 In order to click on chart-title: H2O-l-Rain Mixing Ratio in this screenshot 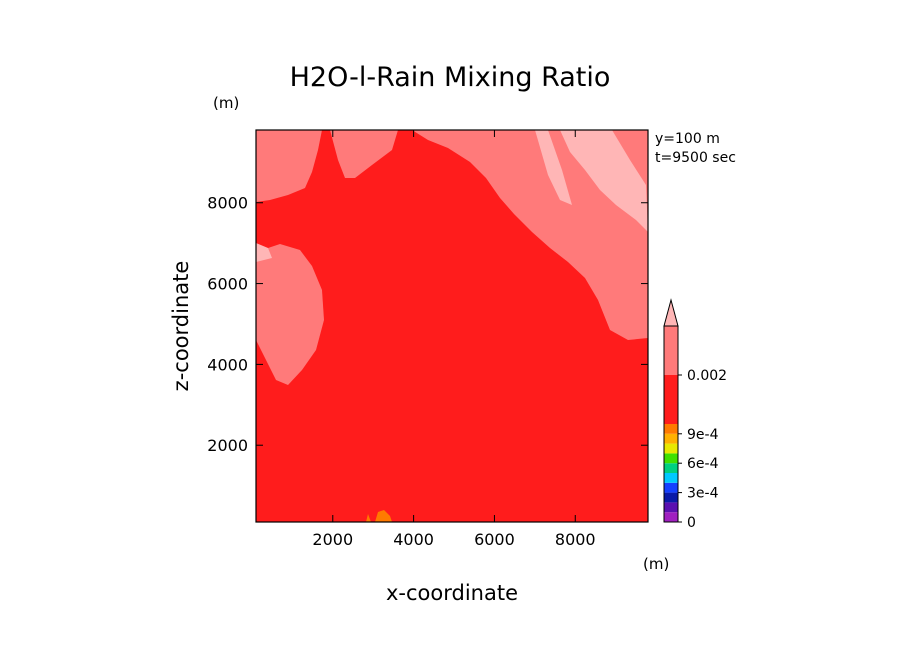, I will do `click(450, 77)`.